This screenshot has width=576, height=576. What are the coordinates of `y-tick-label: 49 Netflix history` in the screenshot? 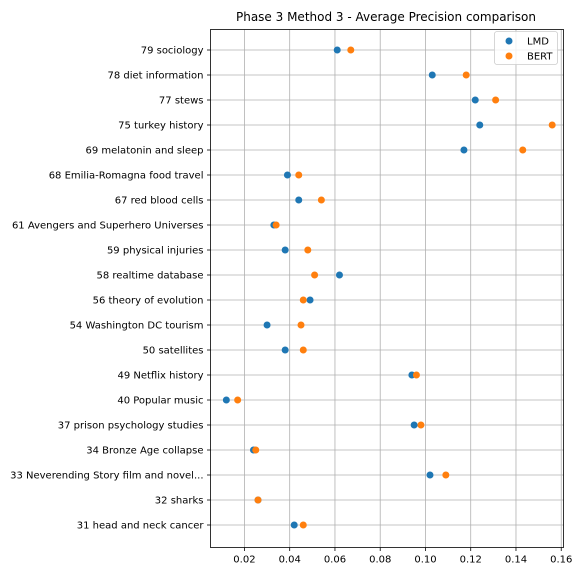 It's located at (160, 376).